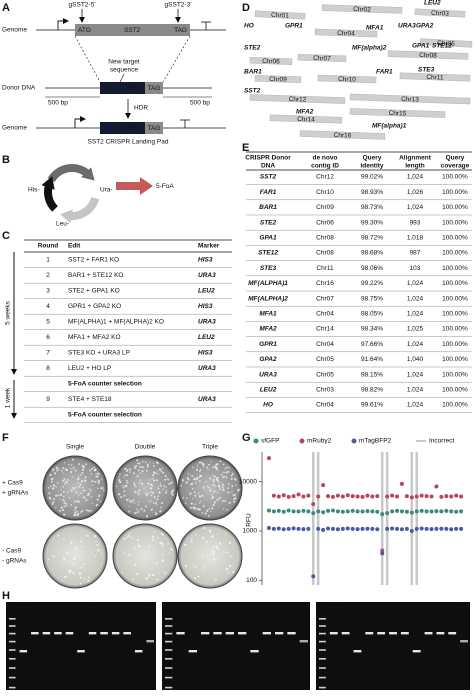 The width and height of the screenshot is (474, 698). Describe the element at coordinates (455, 314) in the screenshot. I see `table-cell: 100.00%` at that location.